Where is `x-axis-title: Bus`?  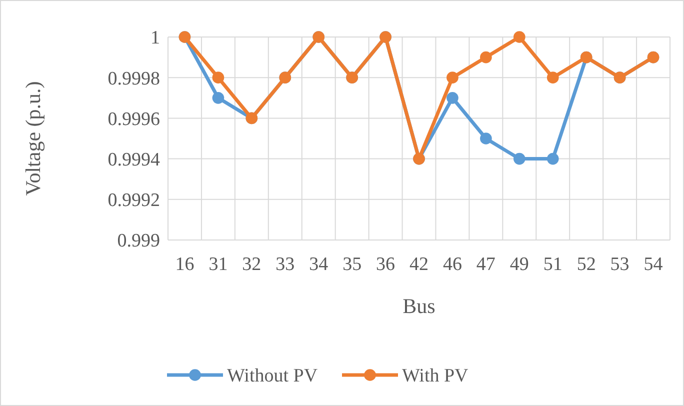 x-axis-title: Bus is located at coordinates (419, 306).